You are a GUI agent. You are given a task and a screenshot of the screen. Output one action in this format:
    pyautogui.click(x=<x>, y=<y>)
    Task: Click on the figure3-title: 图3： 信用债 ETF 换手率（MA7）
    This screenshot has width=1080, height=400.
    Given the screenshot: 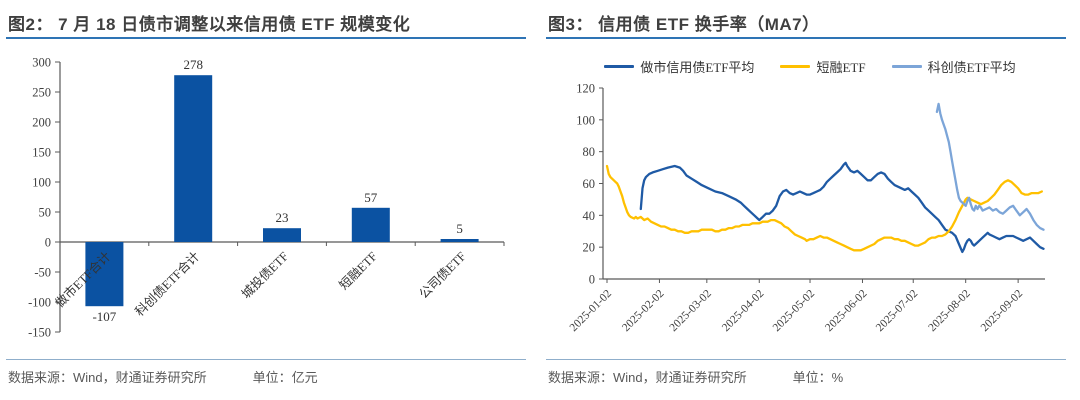 What is the action you would take?
    pyautogui.click(x=684, y=24)
    